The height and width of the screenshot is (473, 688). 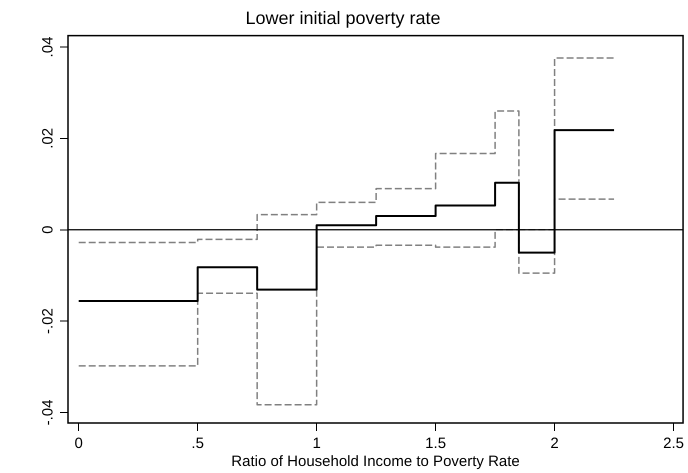 What do you see at coordinates (48, 413) in the screenshot?
I see `y-tick-label: -.04` at bounding box center [48, 413].